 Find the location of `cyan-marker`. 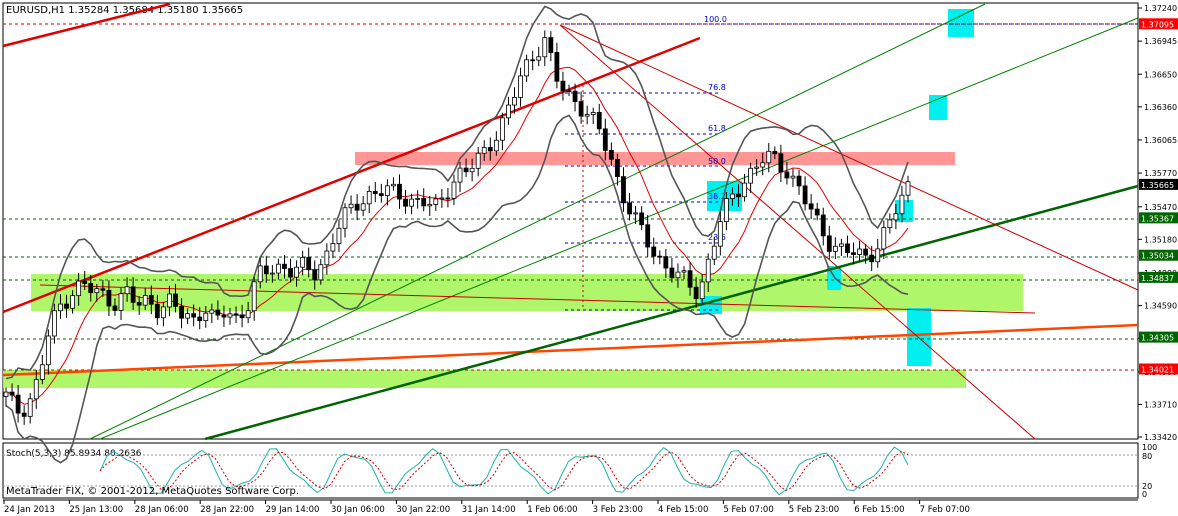

cyan-marker is located at coordinates (919, 337).